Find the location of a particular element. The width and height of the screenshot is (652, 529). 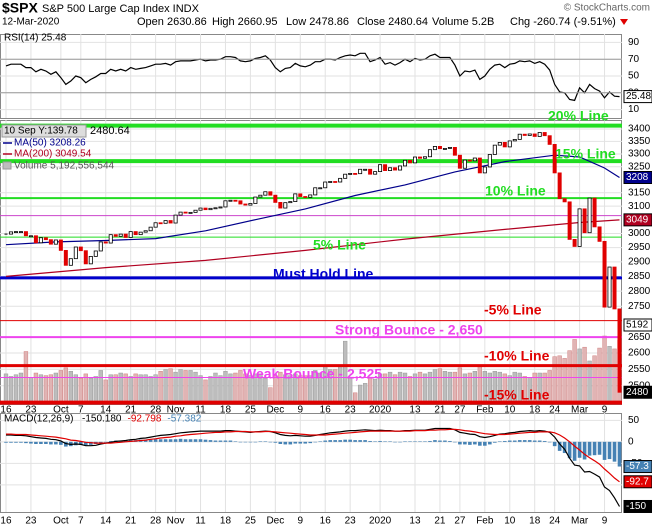

panel-title: MACD(12,26,9) is located at coordinates (38, 419).